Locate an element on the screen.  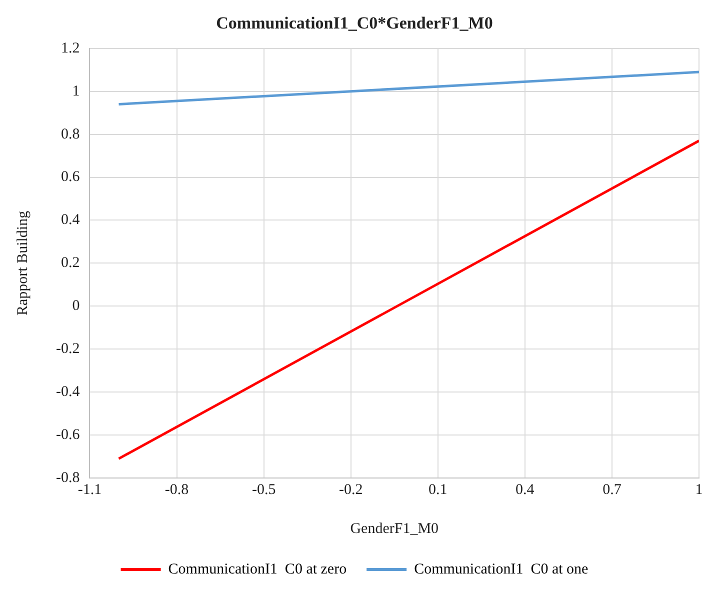
x-tick-label: -0.2 is located at coordinates (350, 490).